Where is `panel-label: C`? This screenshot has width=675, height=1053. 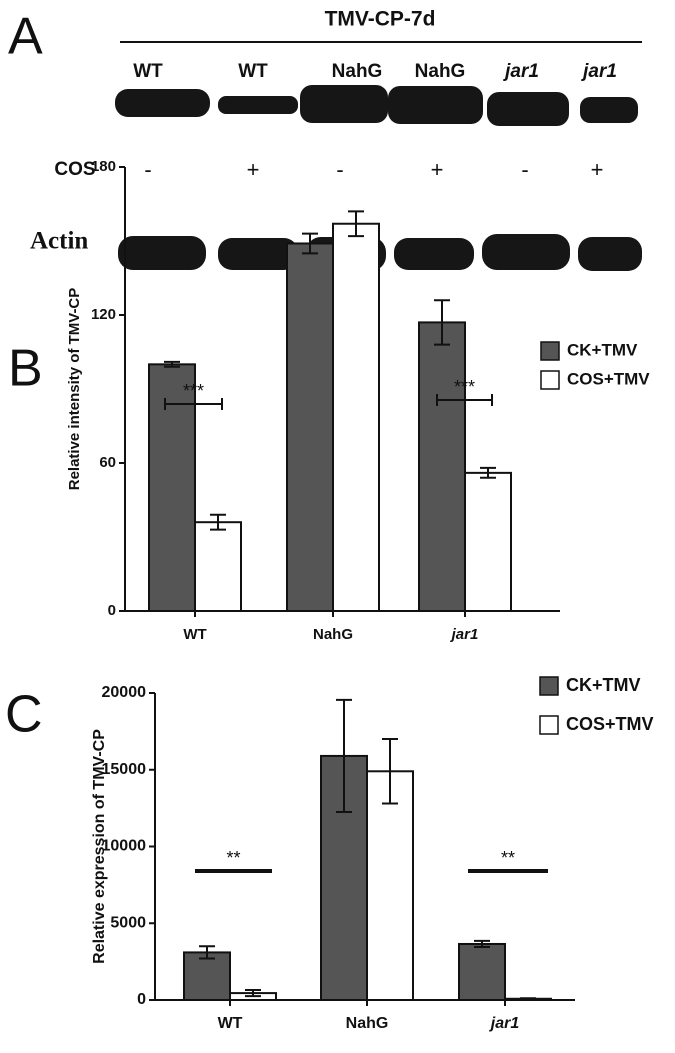
panel-label: C is located at coordinates (24, 715).